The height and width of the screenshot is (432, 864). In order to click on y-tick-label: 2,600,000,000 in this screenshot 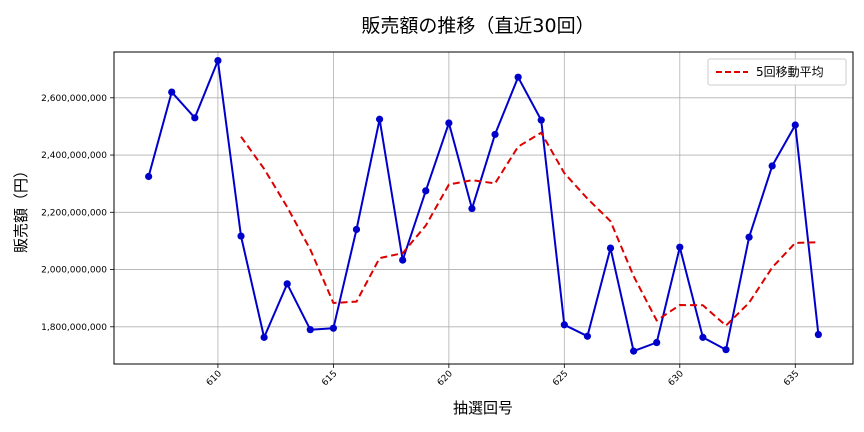, I will do `click(74, 99)`.